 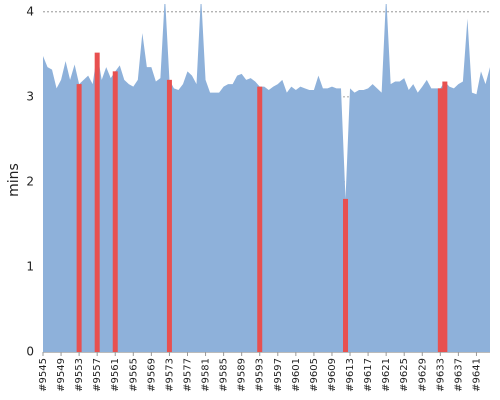 I want to click on x-tick-label: #9561, so click(x=115, y=375).